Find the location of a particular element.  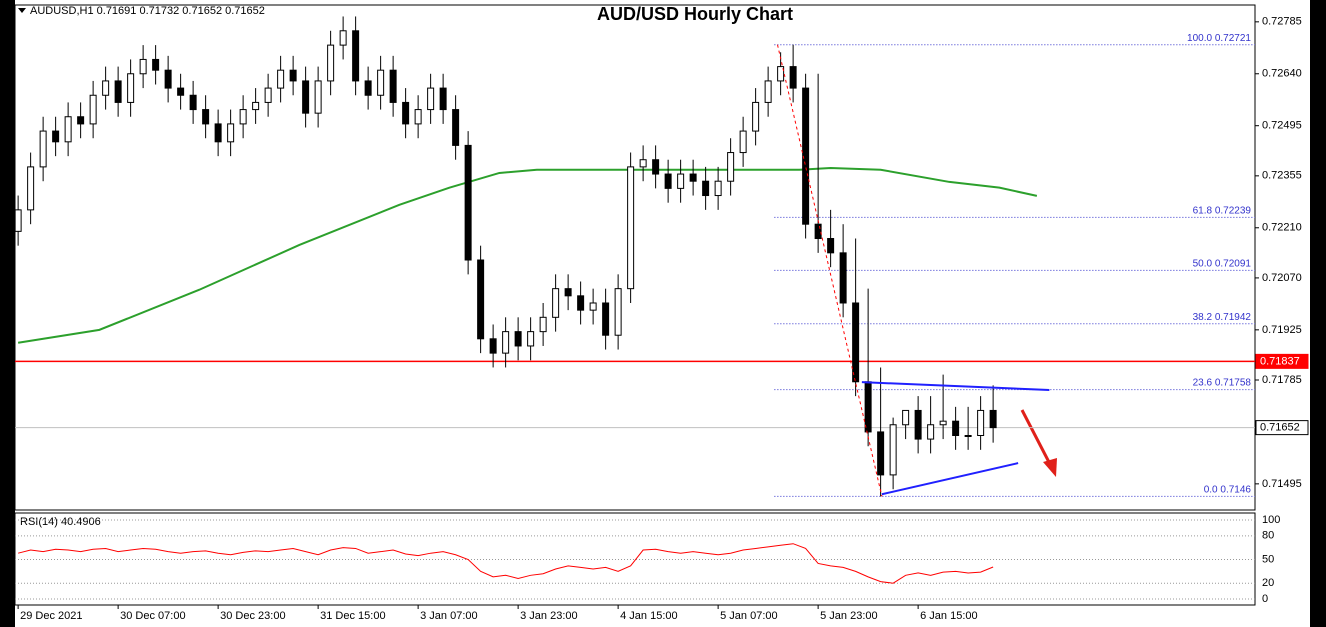

x-tick-label: 30 Dec 07:00 is located at coordinates (152, 616).